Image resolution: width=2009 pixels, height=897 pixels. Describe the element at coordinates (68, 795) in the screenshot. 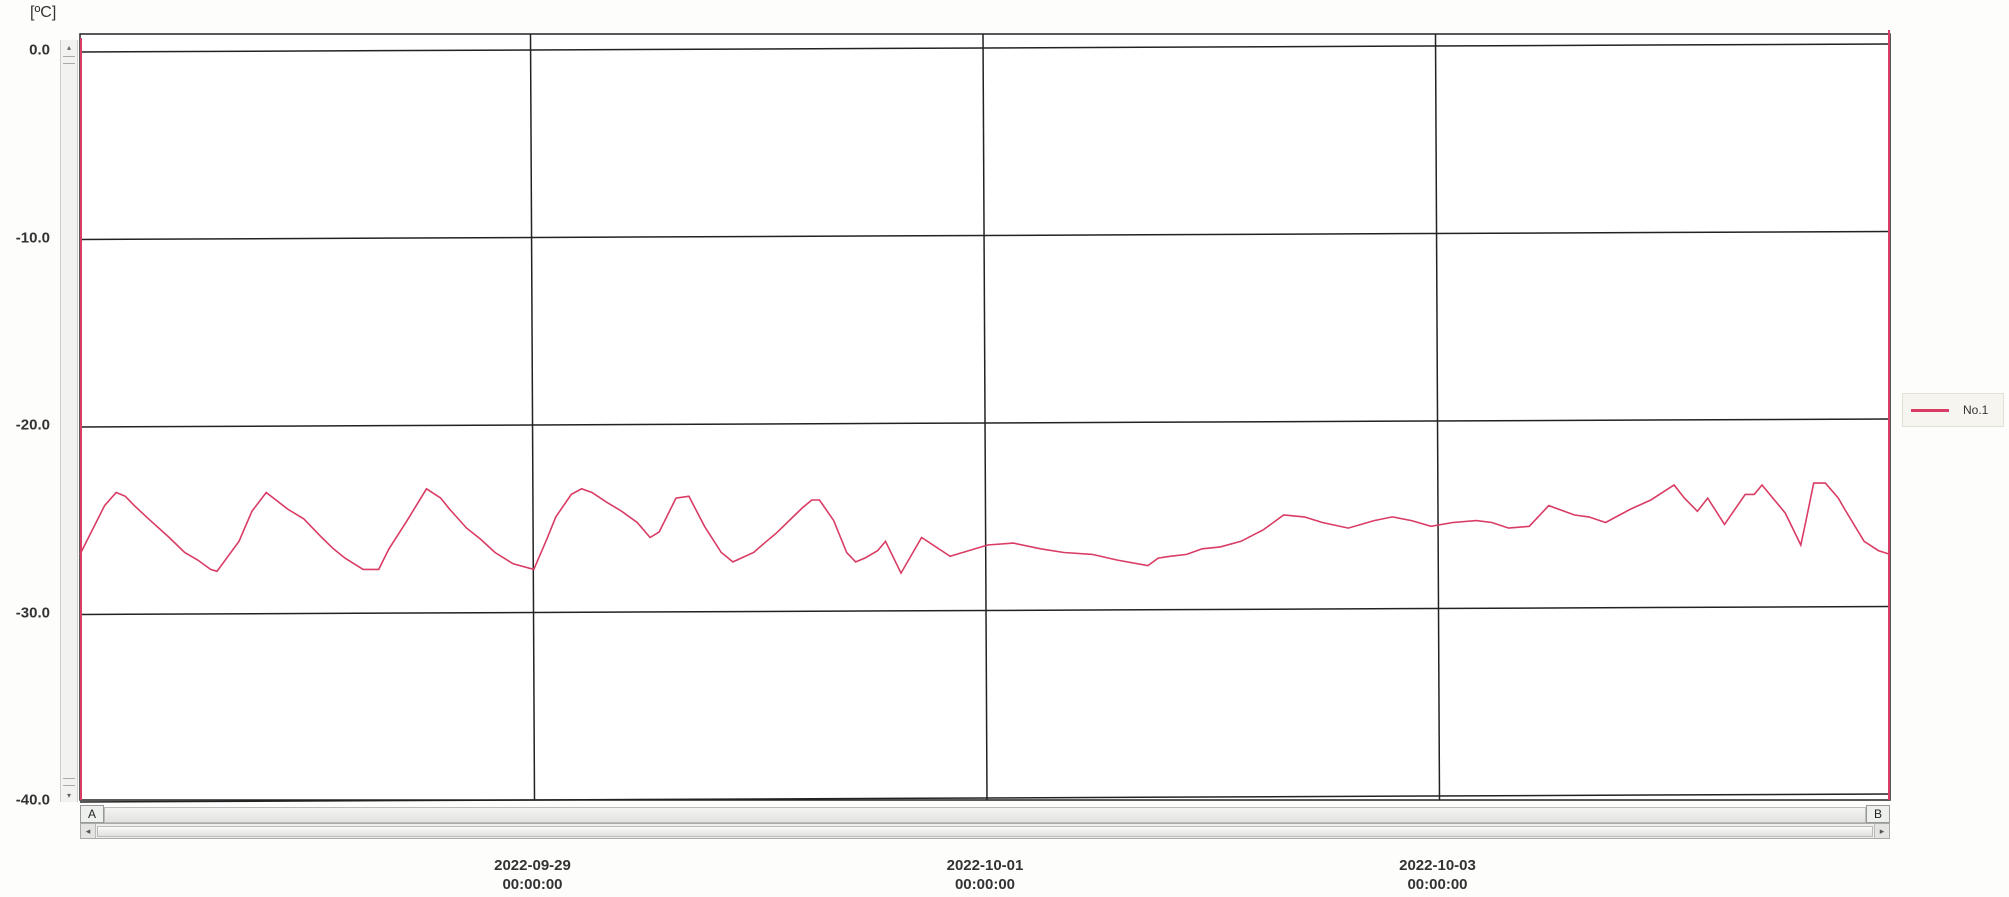

I see `scroll-down-icon: ▾` at that location.